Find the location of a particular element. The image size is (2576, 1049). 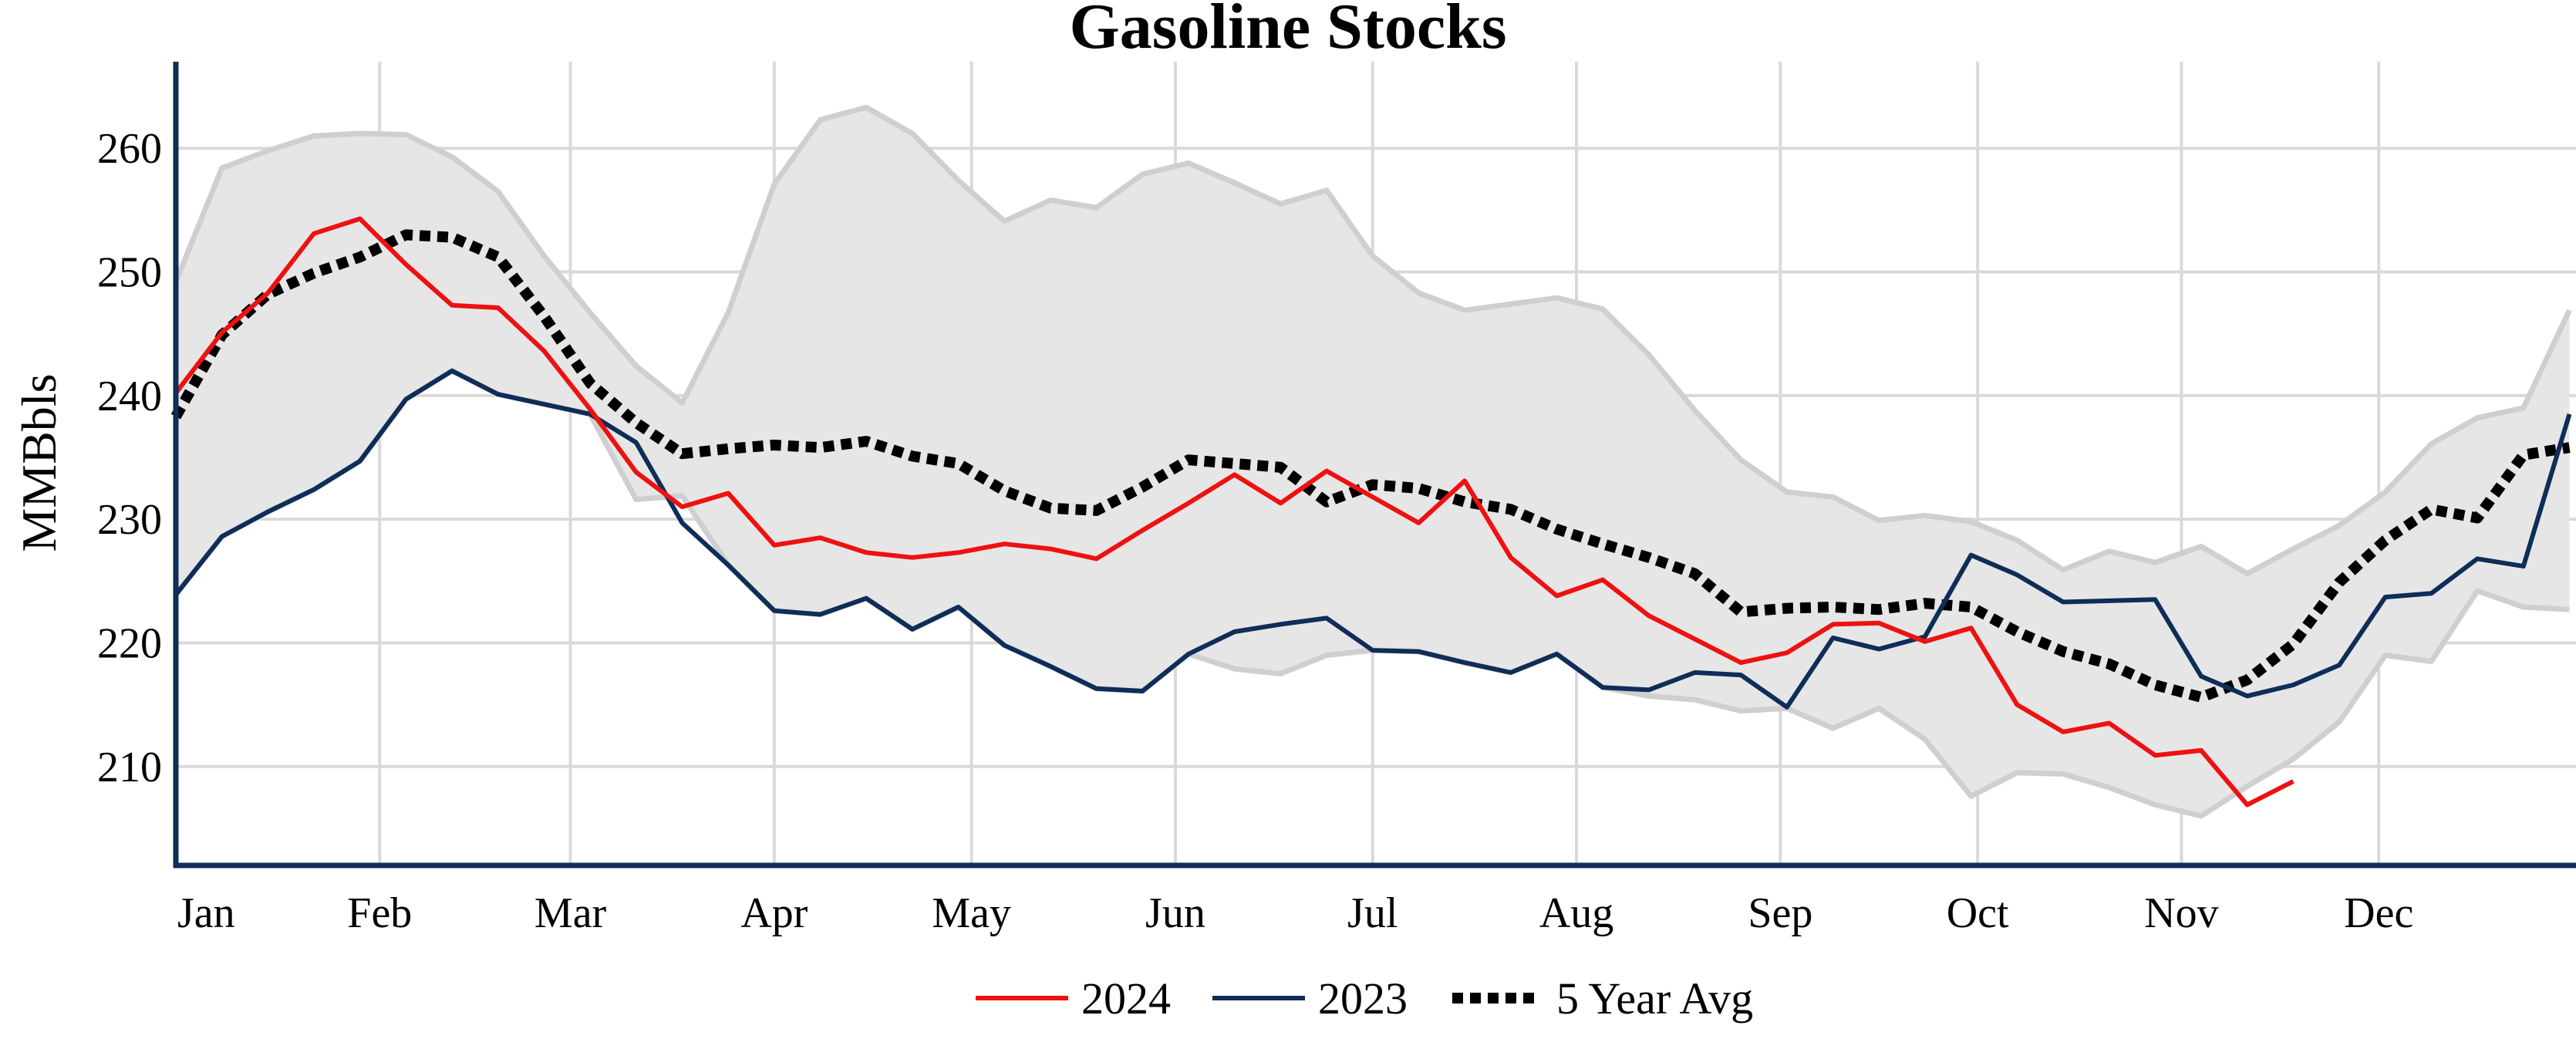

x-tick-label-sep: Sep is located at coordinates (1780, 913).